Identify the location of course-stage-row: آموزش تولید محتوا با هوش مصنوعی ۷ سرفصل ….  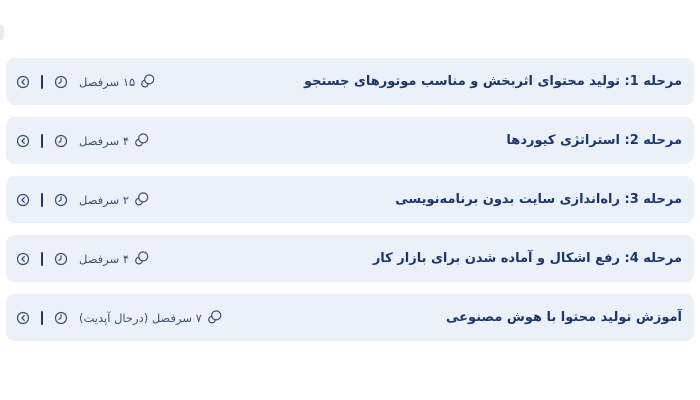
(350, 317).